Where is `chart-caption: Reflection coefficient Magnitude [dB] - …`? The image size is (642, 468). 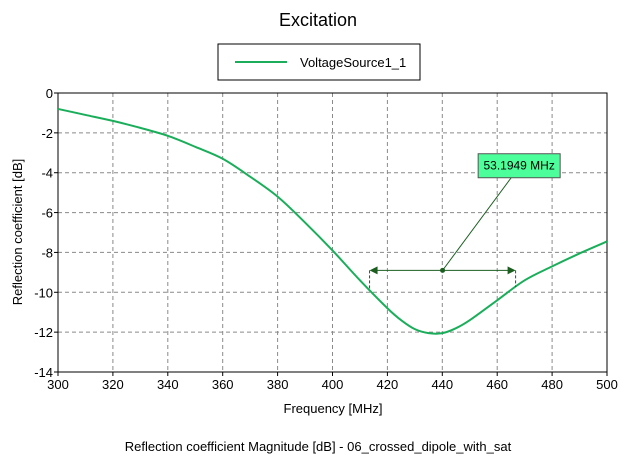 chart-caption: Reflection coefficient Magnitude [dB] - … is located at coordinates (318, 446).